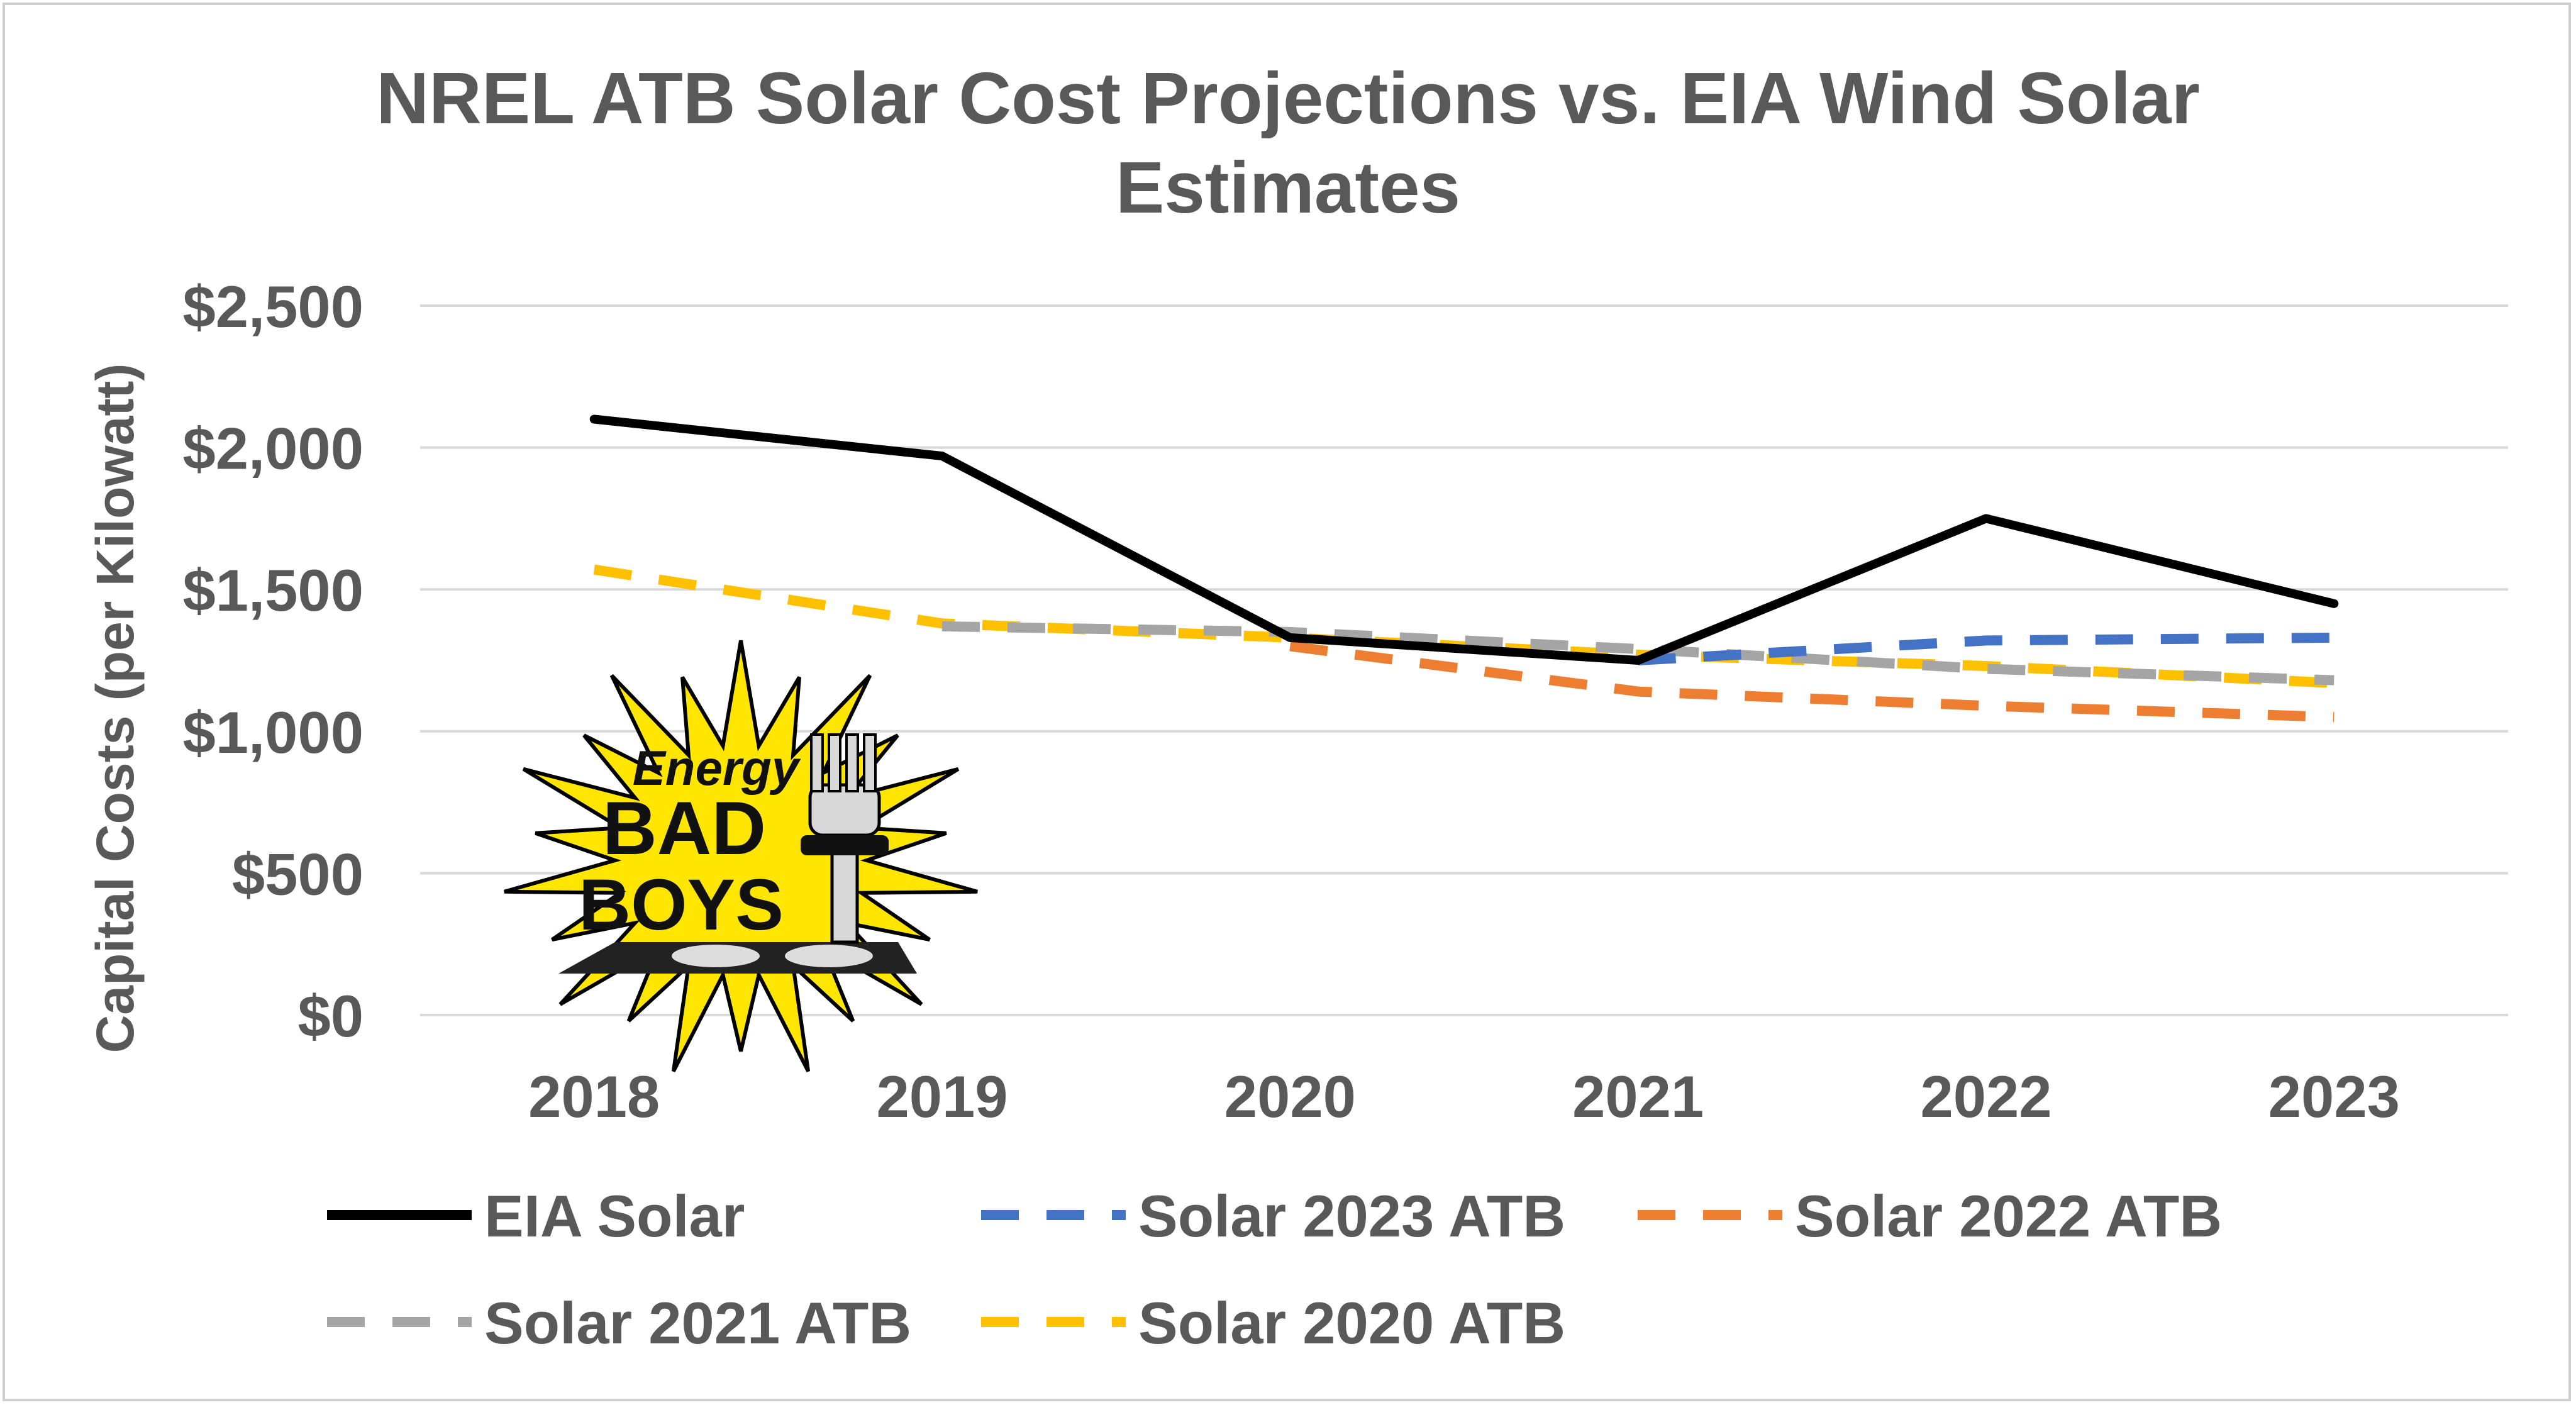 This screenshot has width=2576, height=1405. I want to click on legend-item: Solar 2022 ATB, so click(1930, 1216).